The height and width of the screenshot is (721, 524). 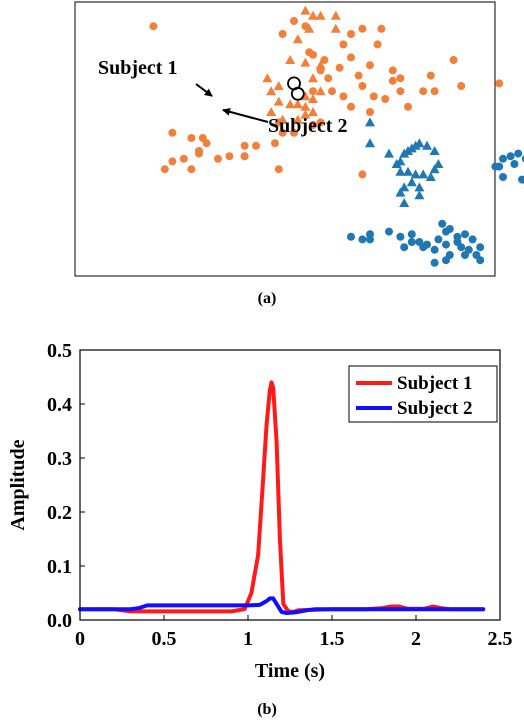 I want to click on legend-box, so click(x=423, y=394).